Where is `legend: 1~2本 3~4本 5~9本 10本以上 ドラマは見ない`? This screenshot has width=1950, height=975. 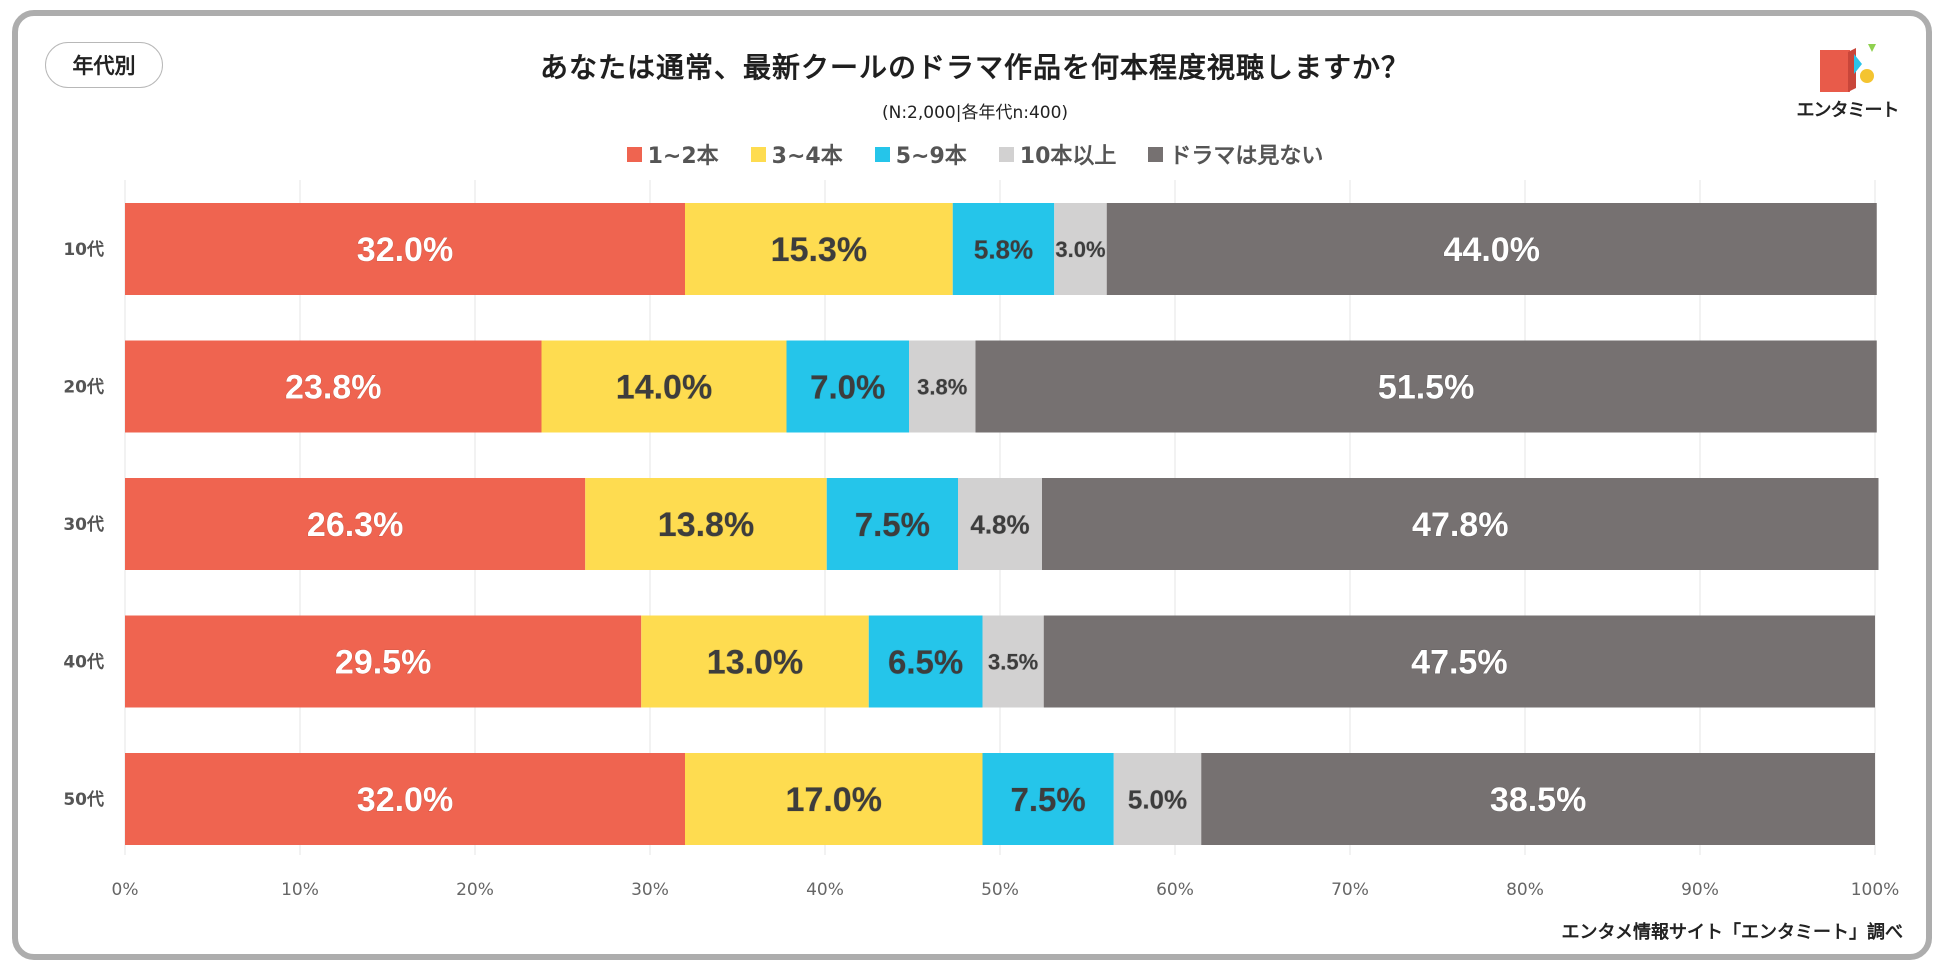 legend: 1~2本 3~4本 5~9本 10本以上 ドラマは見ない is located at coordinates (975, 154).